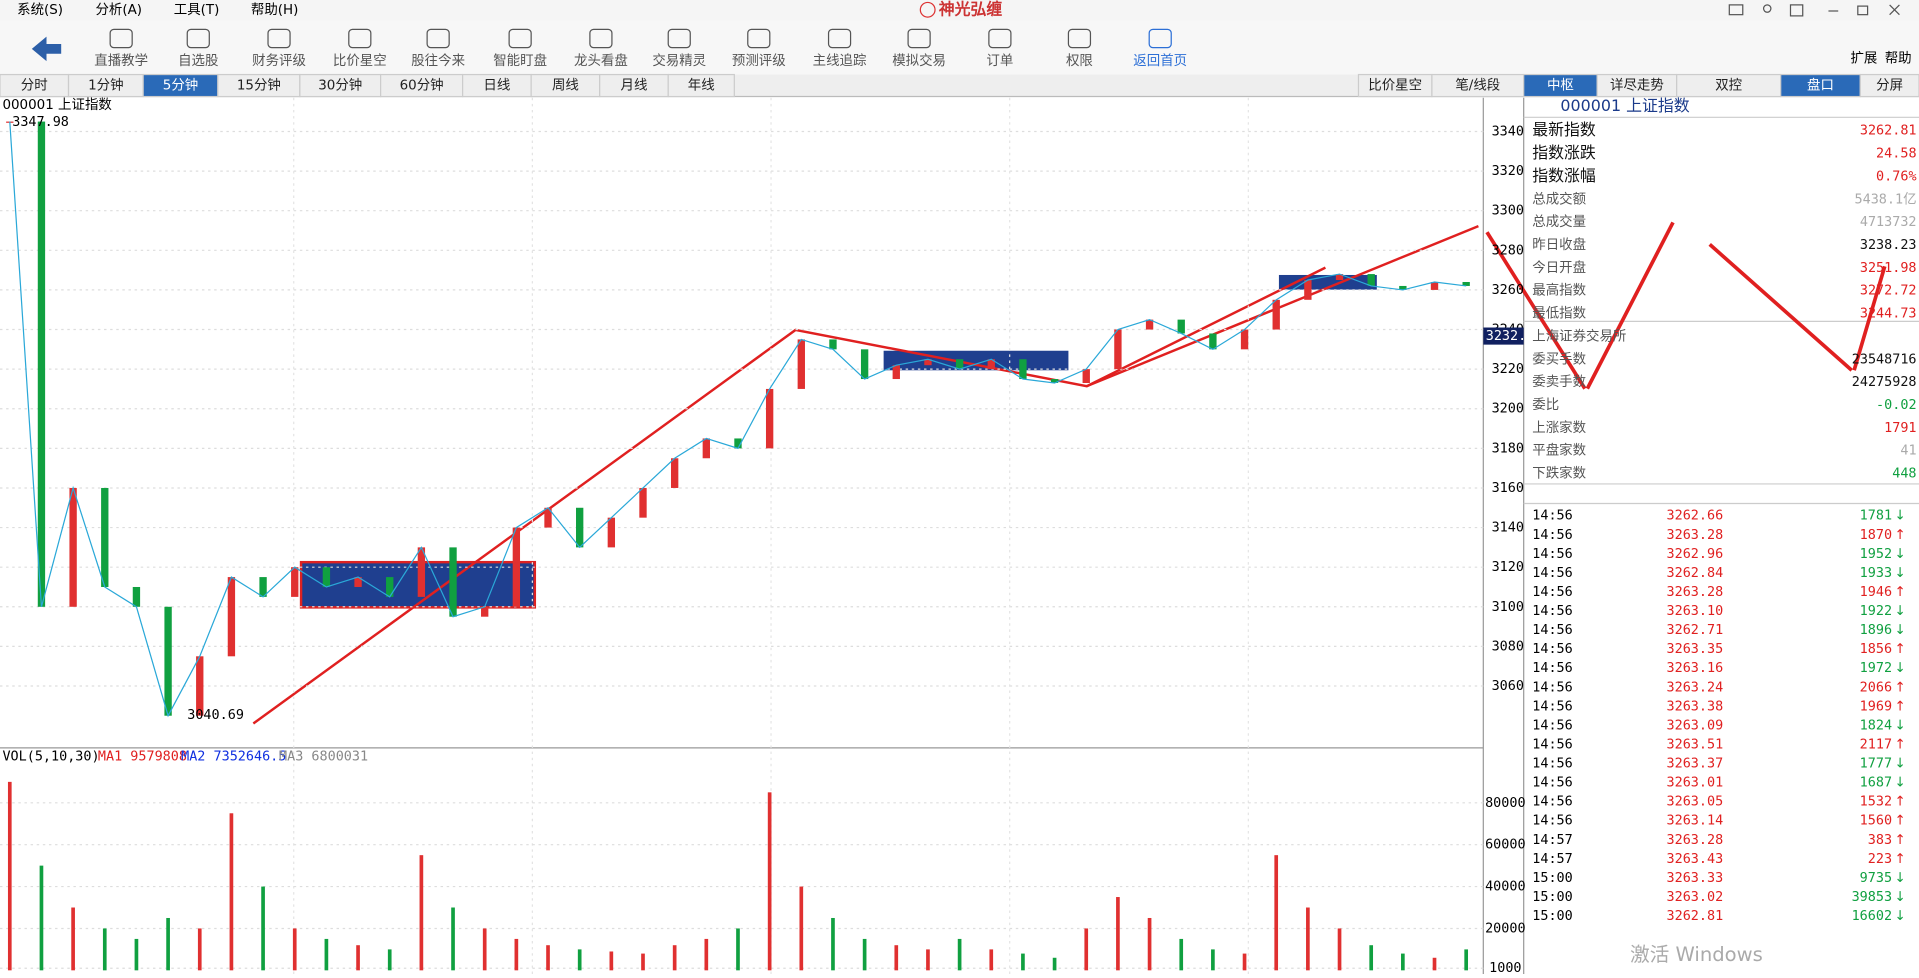 This screenshot has width=1919, height=978. I want to click on view-label: 比价星空, so click(1395, 86).